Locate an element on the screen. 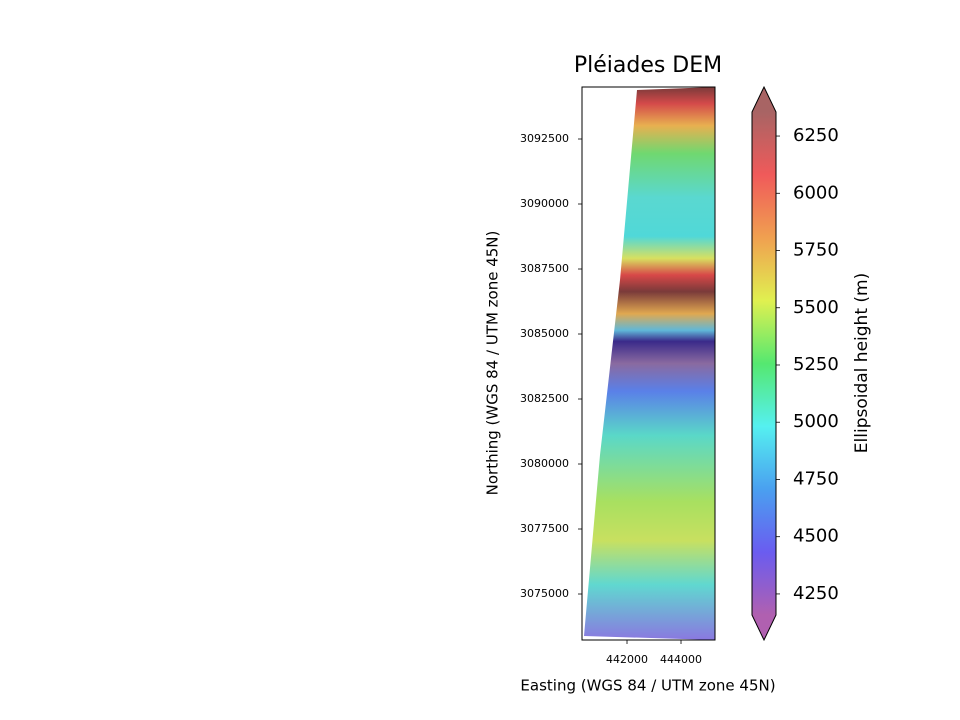 The height and width of the screenshot is (720, 960). y-axis-label: Northing (WGS 84 / UTM zone 45N) is located at coordinates (493, 363).